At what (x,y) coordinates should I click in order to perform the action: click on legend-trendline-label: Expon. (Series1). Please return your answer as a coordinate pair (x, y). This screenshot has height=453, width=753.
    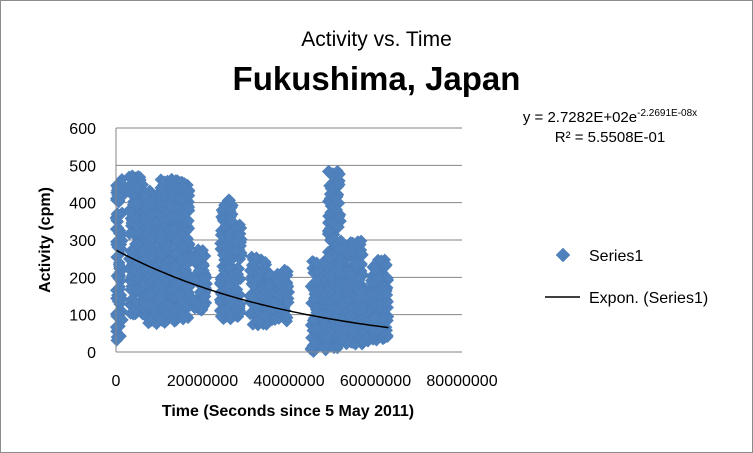
    Looking at the image, I should click on (648, 298).